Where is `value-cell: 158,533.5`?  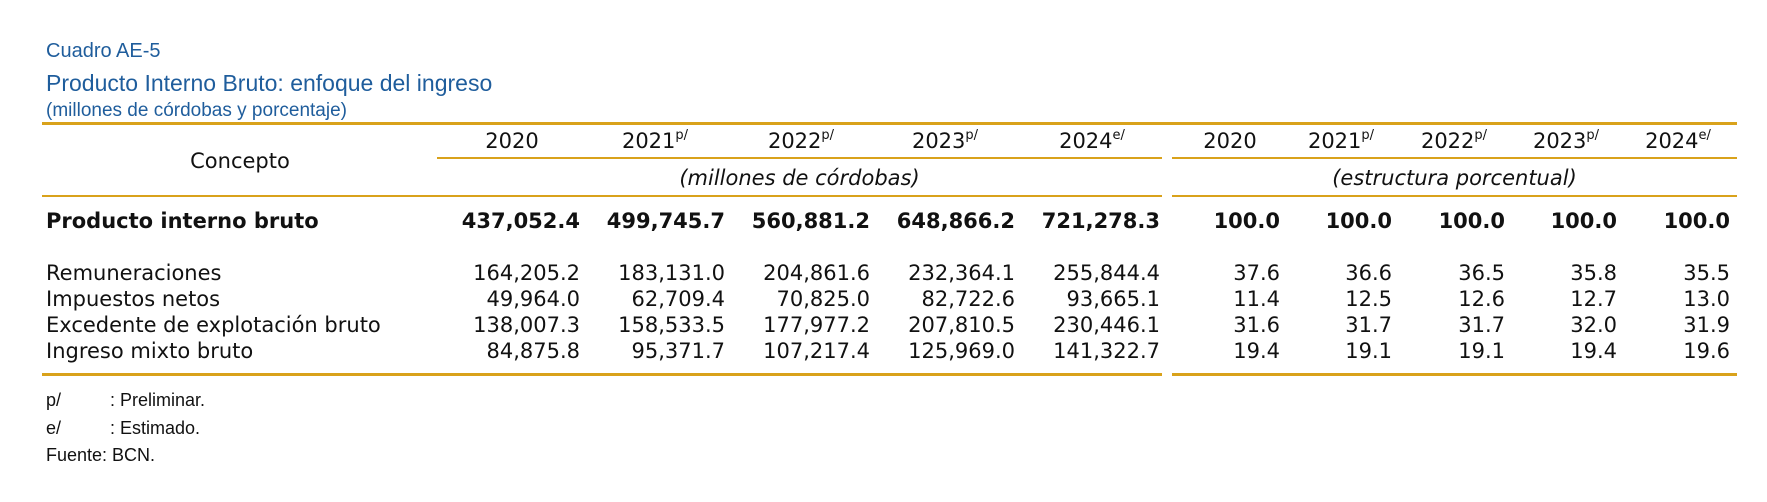 value-cell: 158,533.5 is located at coordinates (671, 325).